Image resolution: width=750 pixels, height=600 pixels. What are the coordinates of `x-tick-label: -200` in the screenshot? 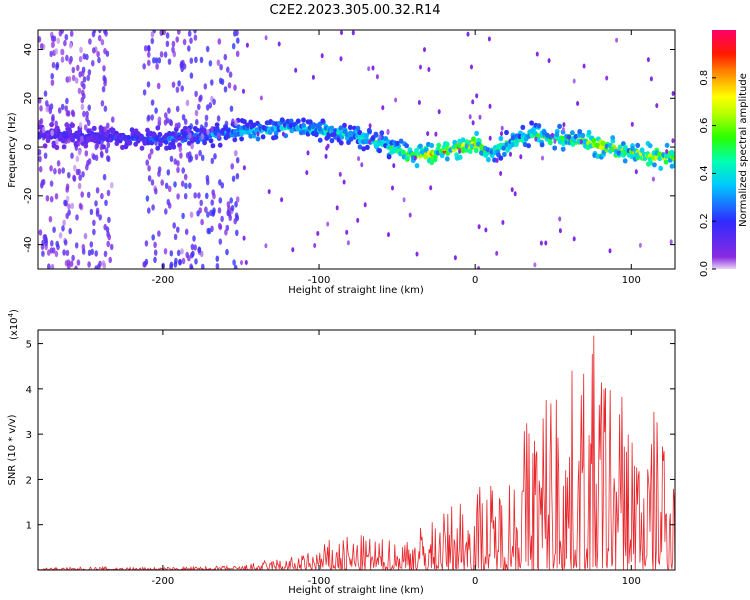 It's located at (163, 581).